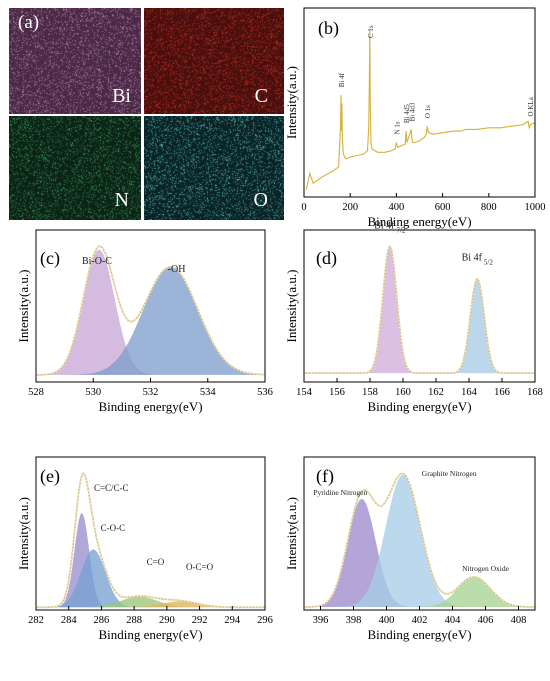 The height and width of the screenshot is (681, 550). Describe the element at coordinates (261, 96) in the screenshot. I see `map-label-c: C` at that location.